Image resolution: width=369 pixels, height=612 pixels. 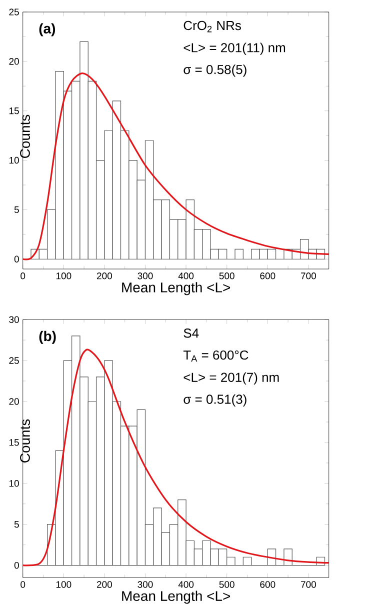 What do you see at coordinates (215, 356) in the screenshot?
I see `annotation: T$_{A}$ = 600°C` at bounding box center [215, 356].